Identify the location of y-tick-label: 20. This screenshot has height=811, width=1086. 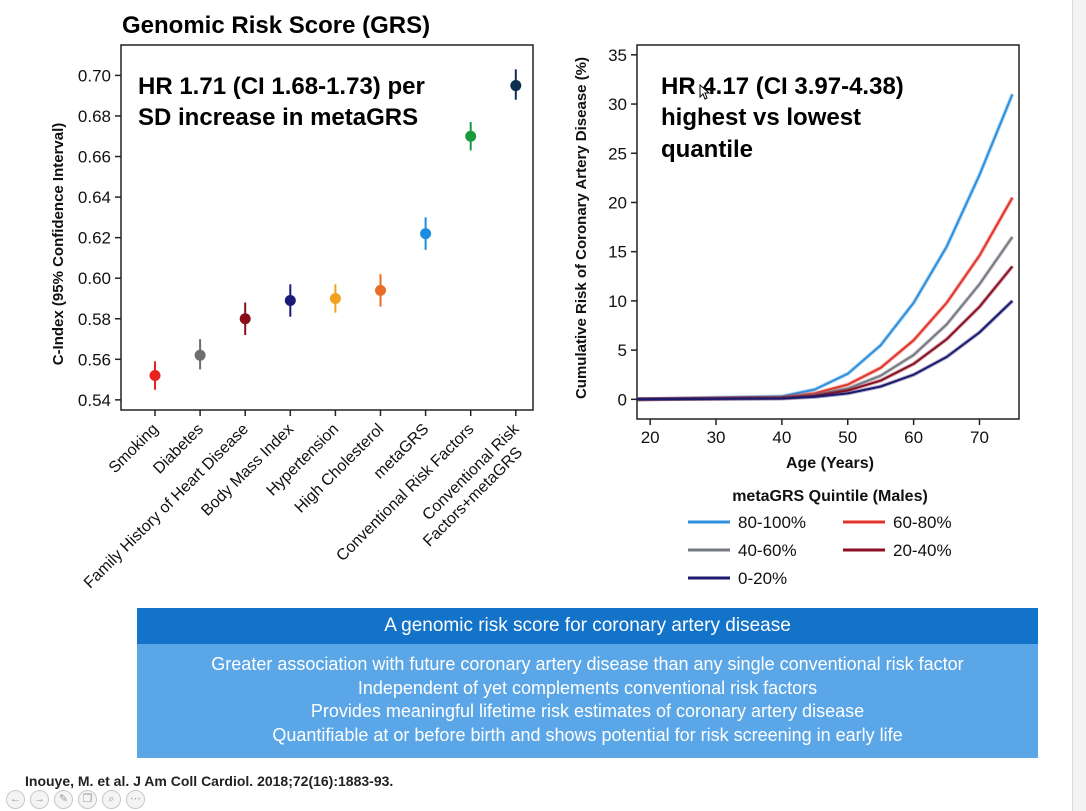
(617, 202).